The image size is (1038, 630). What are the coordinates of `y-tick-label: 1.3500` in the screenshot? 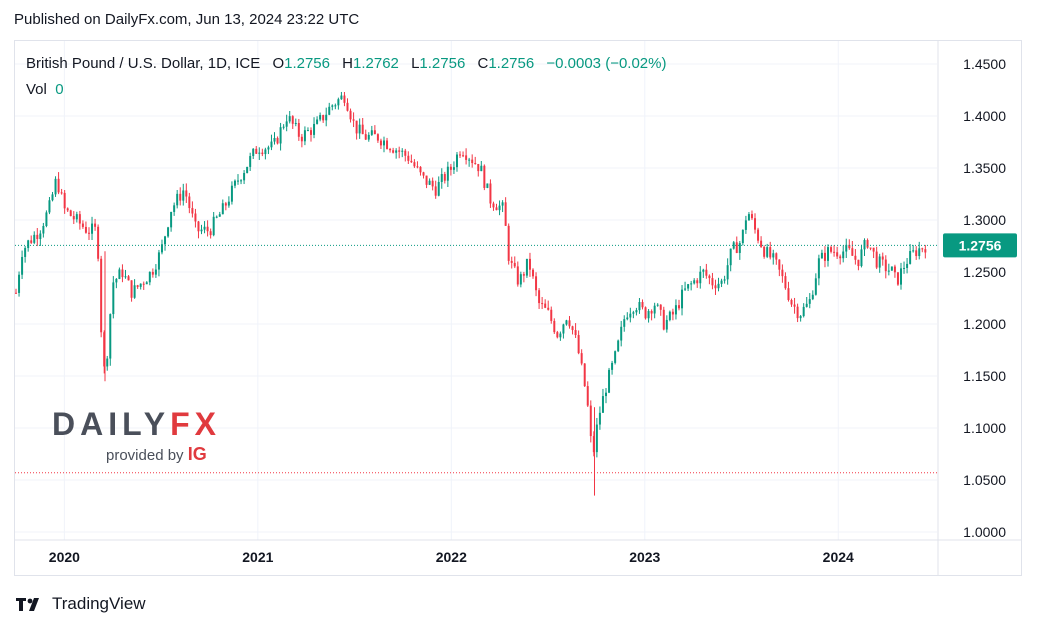 It's located at (984, 168).